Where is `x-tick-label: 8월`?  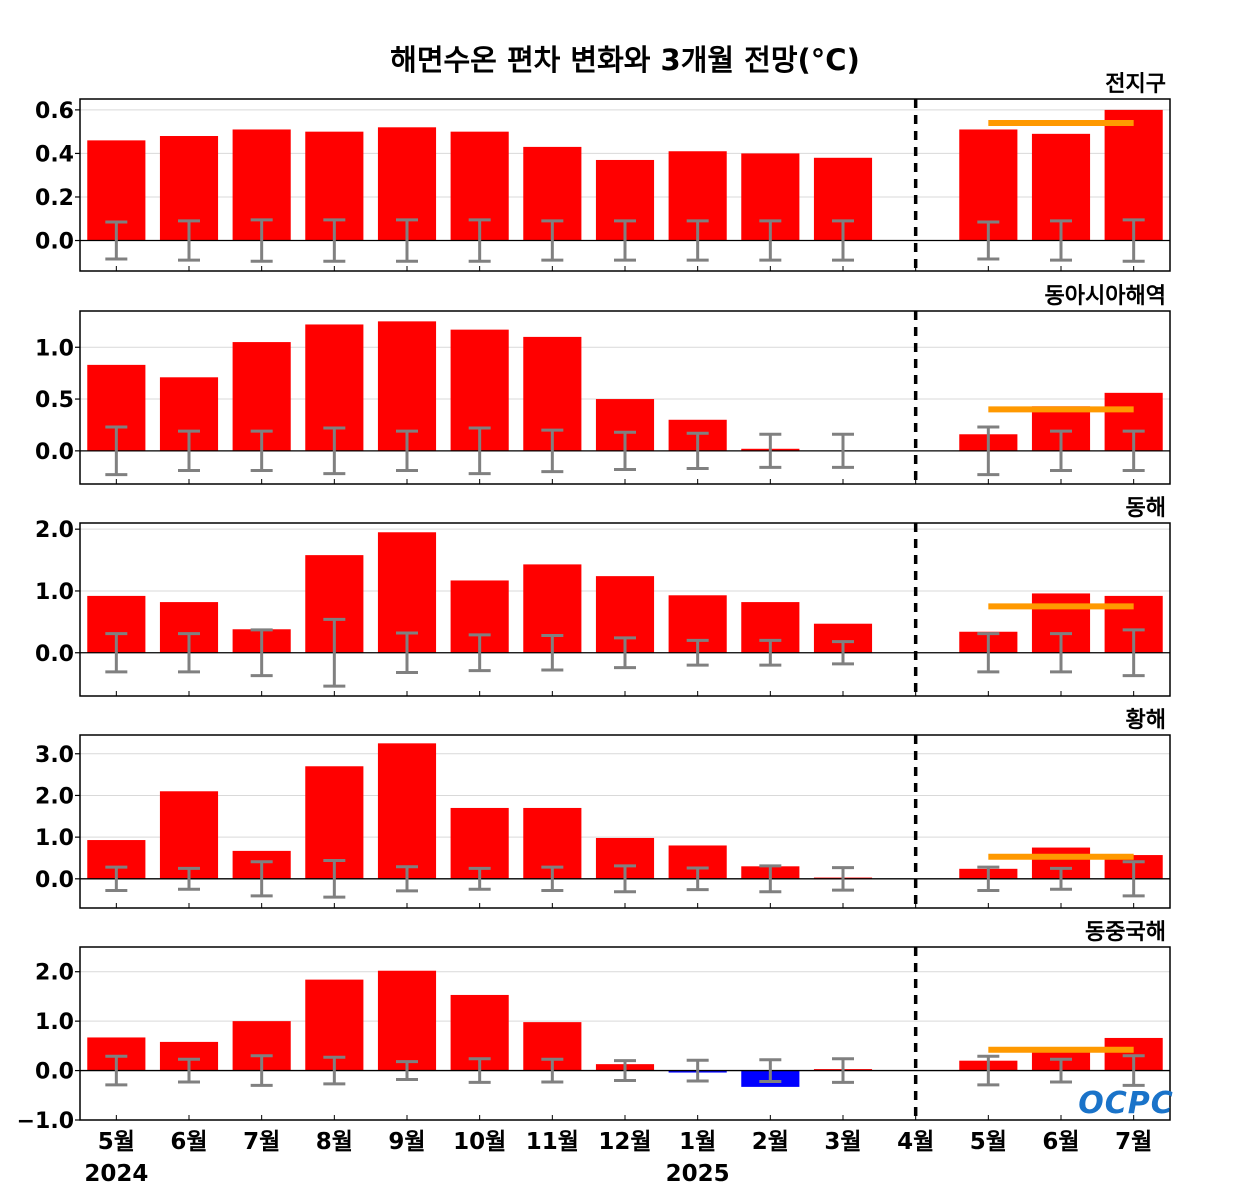
x-tick-label: 8월 is located at coordinates (334, 1142).